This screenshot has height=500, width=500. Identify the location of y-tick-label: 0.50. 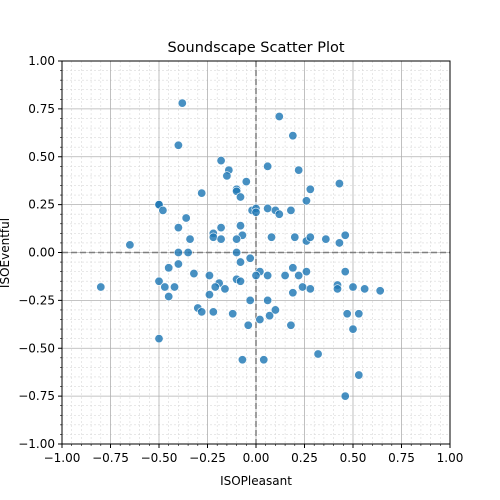
(41, 157).